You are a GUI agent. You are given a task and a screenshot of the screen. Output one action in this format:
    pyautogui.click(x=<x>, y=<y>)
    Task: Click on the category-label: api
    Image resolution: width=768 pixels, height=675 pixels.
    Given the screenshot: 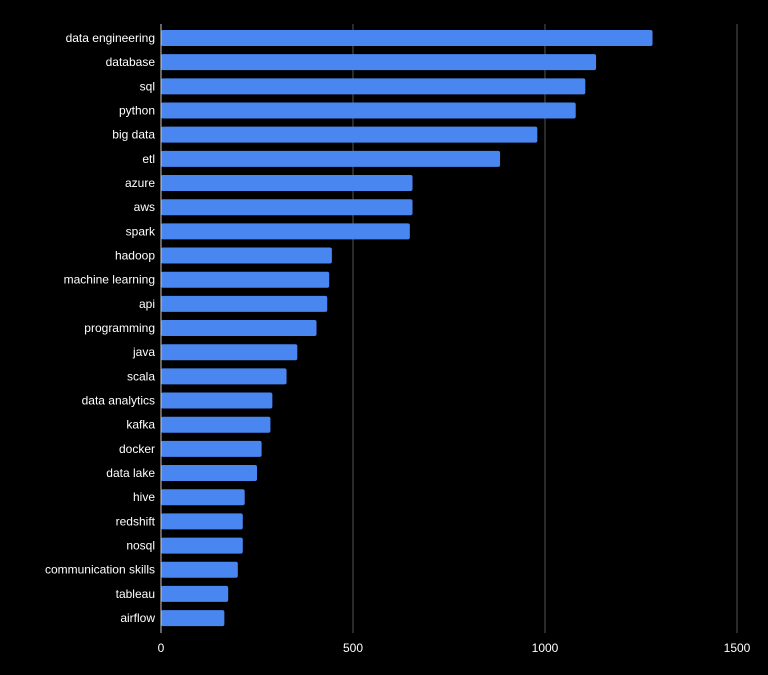 What is the action you would take?
    pyautogui.click(x=147, y=304)
    